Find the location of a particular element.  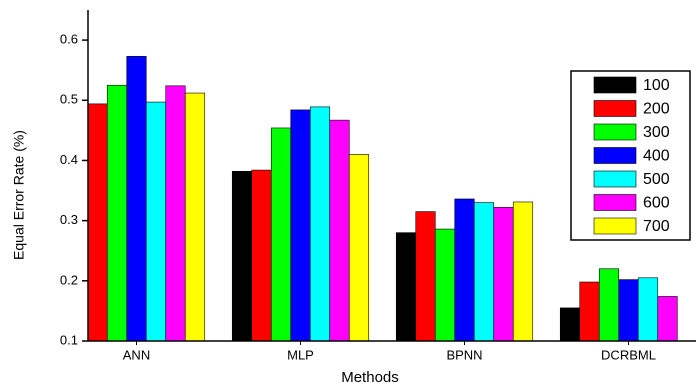

legend-label: 300 is located at coordinates (656, 132).